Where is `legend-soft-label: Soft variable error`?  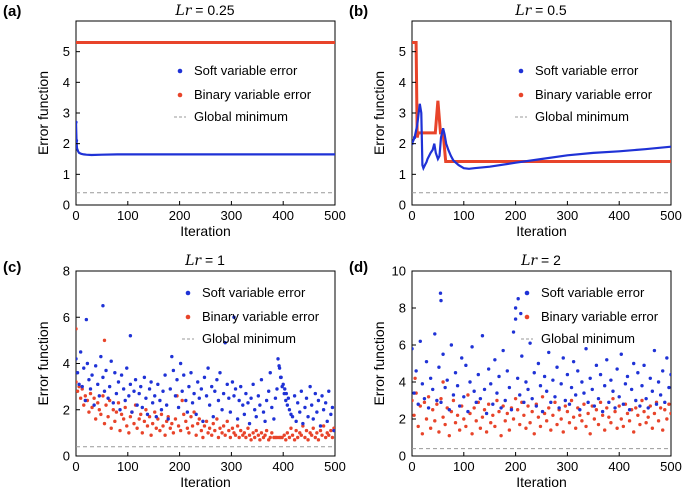 legend-soft-label: Soft variable error is located at coordinates (593, 292).